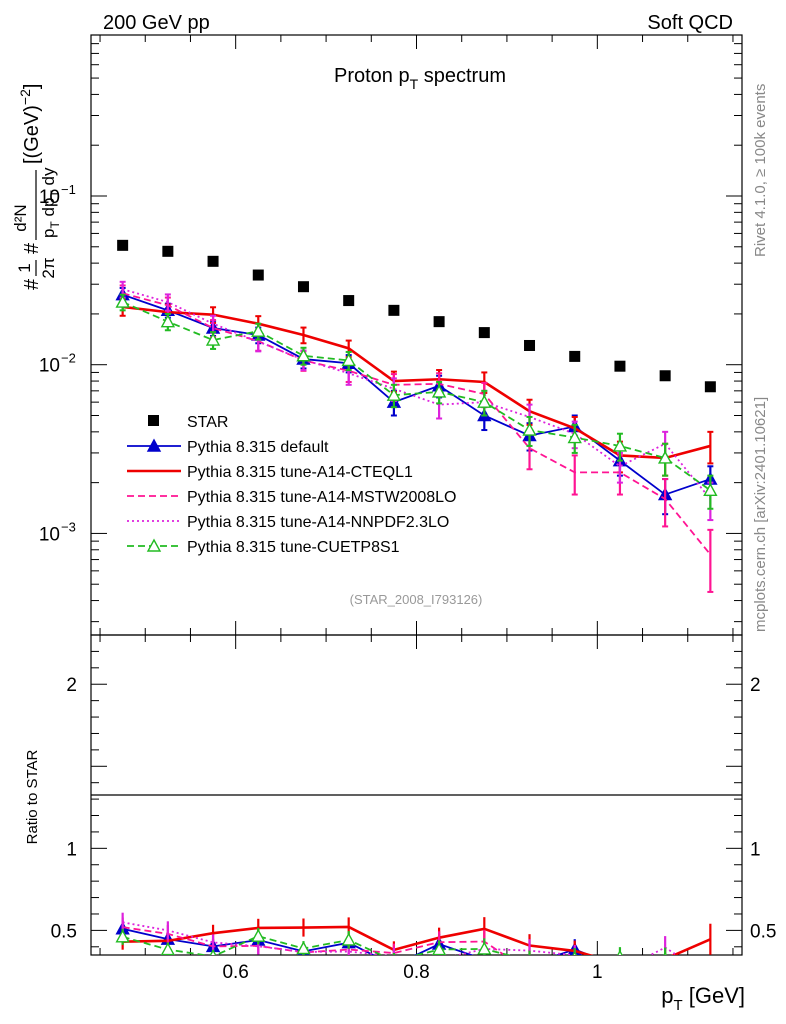 This screenshot has height=1024, width=786. I want to click on legend-entry: Pythia 8.315 tune-CUETP8S1, so click(263, 547).